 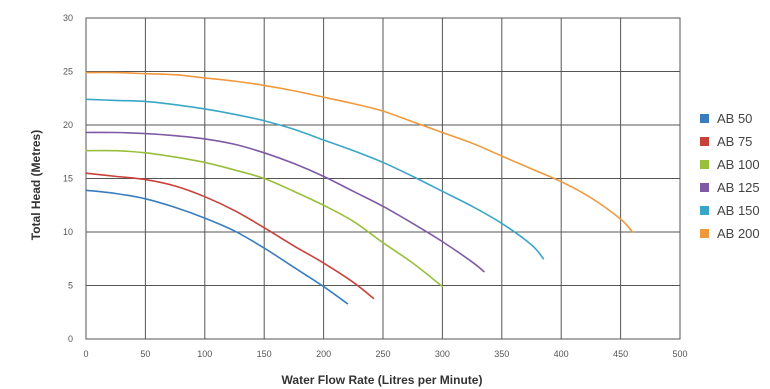 What do you see at coordinates (145, 354) in the screenshot?
I see `x-tick-label: 50` at bounding box center [145, 354].